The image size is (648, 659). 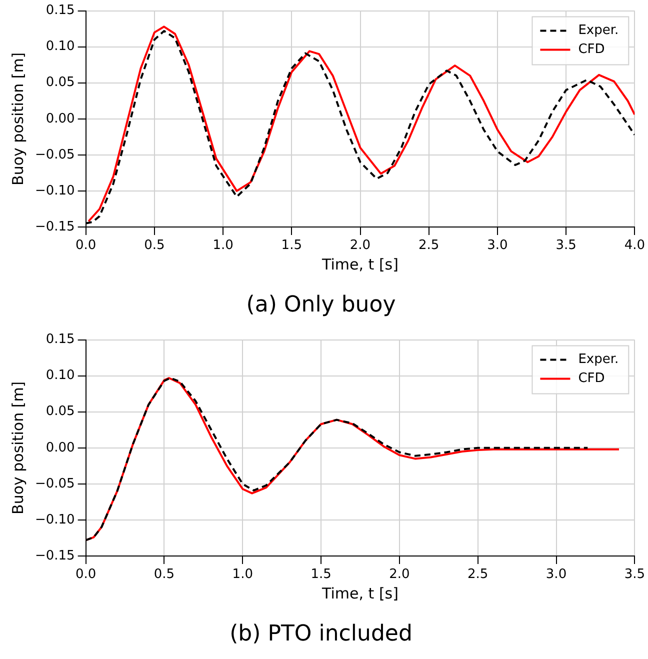 What do you see at coordinates (635, 246) in the screenshot?
I see `x-tick-label: 4.0` at bounding box center [635, 246].